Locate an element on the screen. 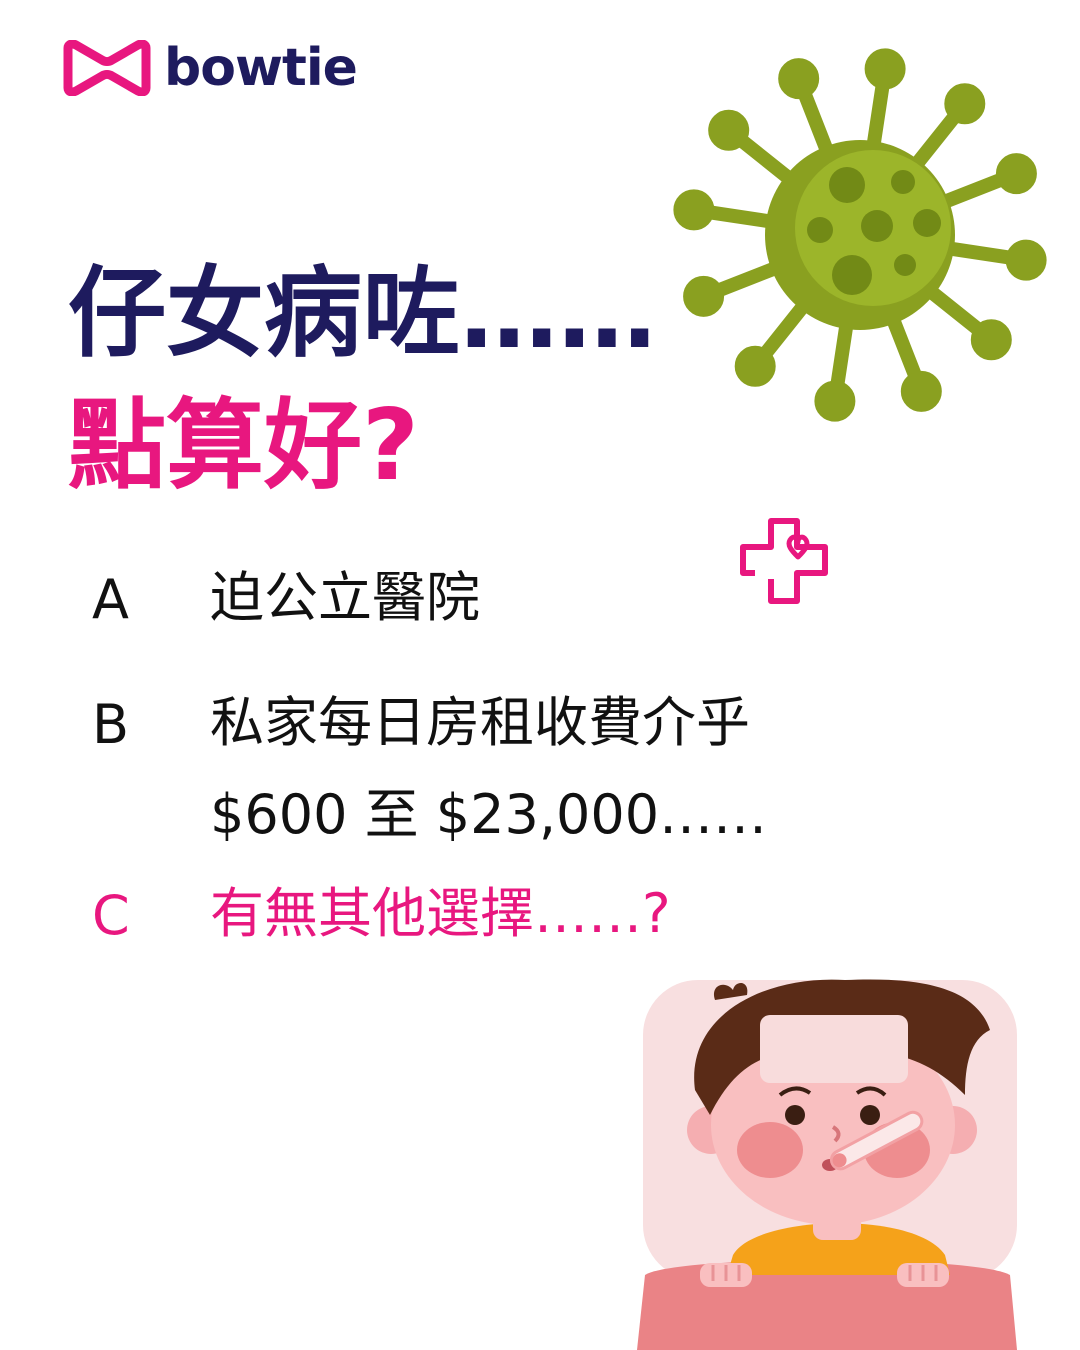 This screenshot has height=1350, width=1080. option-c-text: 有無其他選擇……? is located at coordinates (440, 913).